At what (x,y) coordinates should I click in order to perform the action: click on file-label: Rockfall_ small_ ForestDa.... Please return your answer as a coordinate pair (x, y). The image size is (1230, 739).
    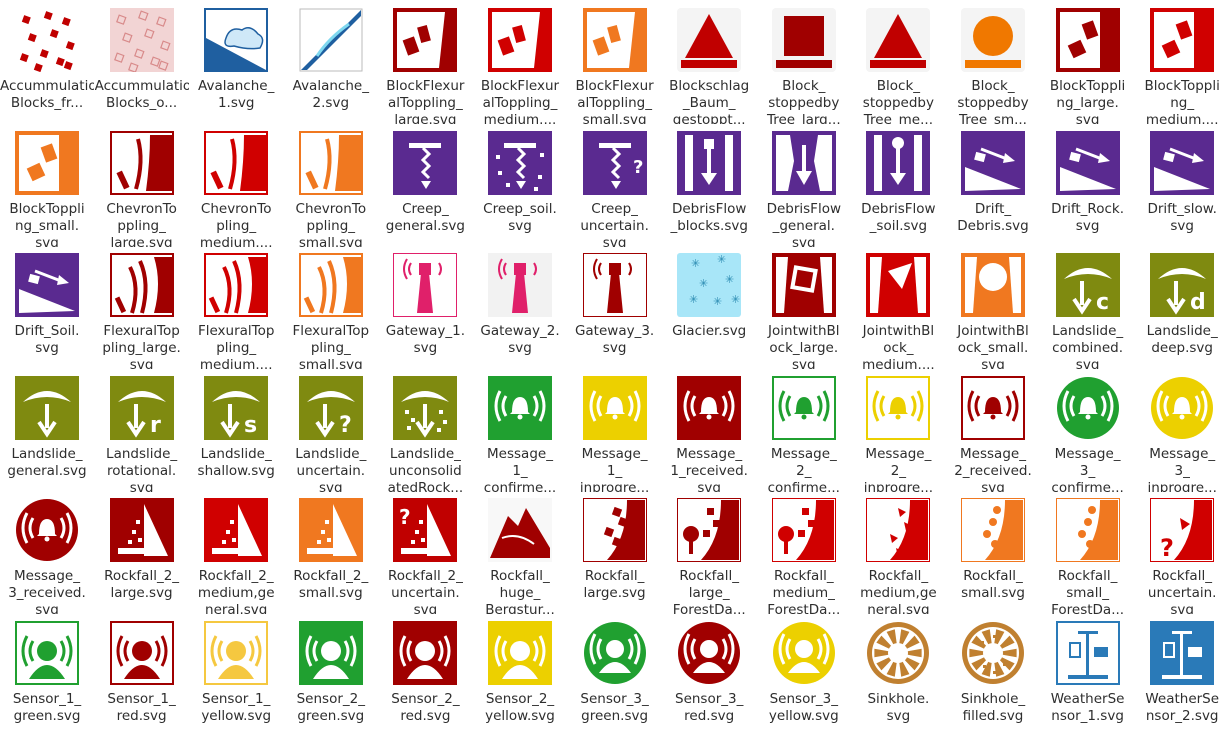
    Looking at the image, I should click on (1088, 591).